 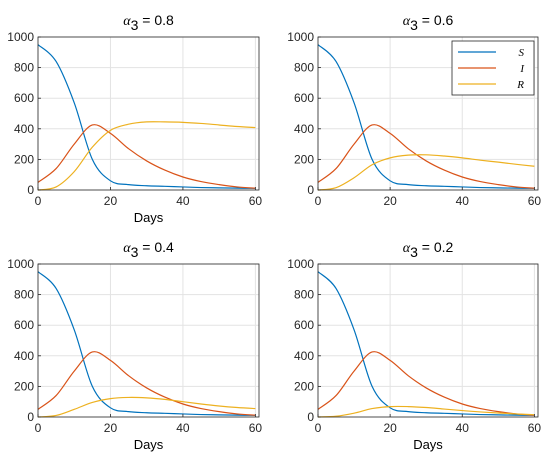 What do you see at coordinates (428, 249) in the screenshot?
I see `plot-title: α3 = 0.2` at bounding box center [428, 249].